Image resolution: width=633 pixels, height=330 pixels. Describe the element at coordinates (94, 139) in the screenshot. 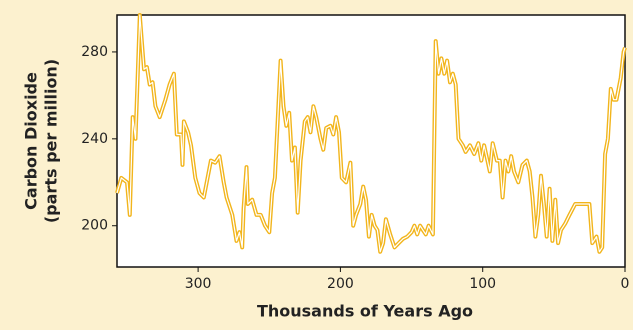

I see `y-tick-label: 240` at that location.